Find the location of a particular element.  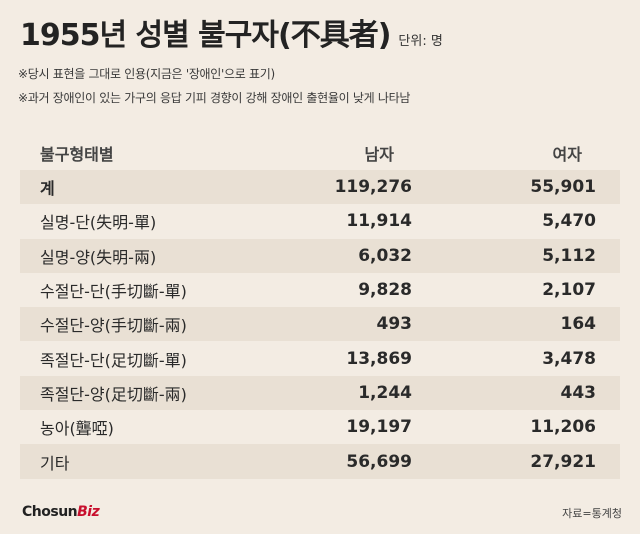

logo-accent: Biz is located at coordinates (88, 512).